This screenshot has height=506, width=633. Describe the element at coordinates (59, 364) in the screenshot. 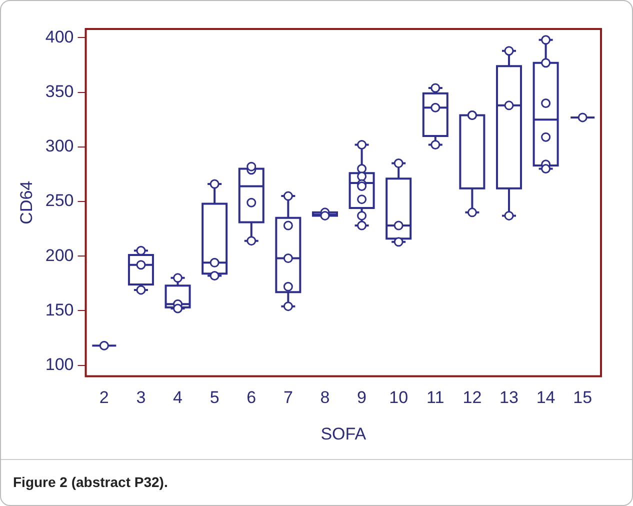

I see `y-tick-label: 100` at that location.